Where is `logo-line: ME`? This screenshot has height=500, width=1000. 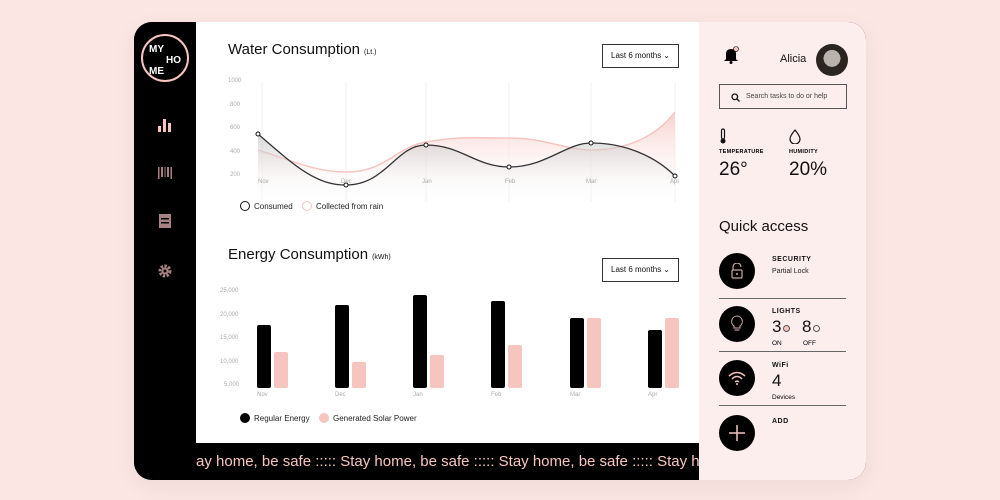 logo-line: ME is located at coordinates (156, 71).